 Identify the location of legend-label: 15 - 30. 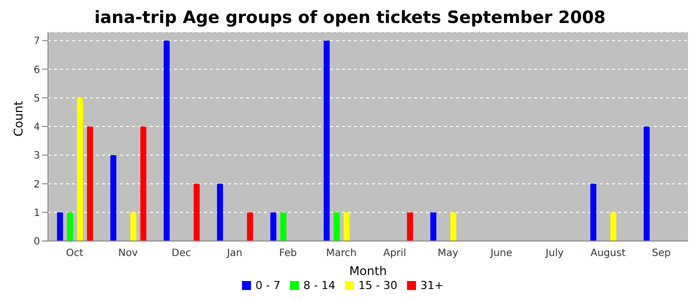
(378, 285).